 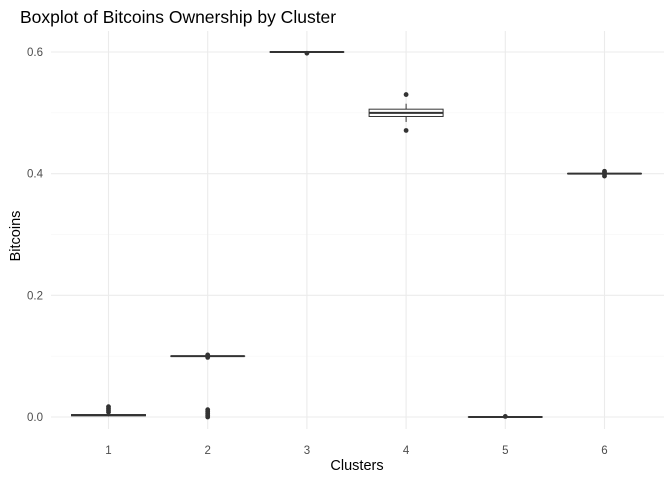 What do you see at coordinates (356, 466) in the screenshot?
I see `x-axis-label: Clusters` at bounding box center [356, 466].